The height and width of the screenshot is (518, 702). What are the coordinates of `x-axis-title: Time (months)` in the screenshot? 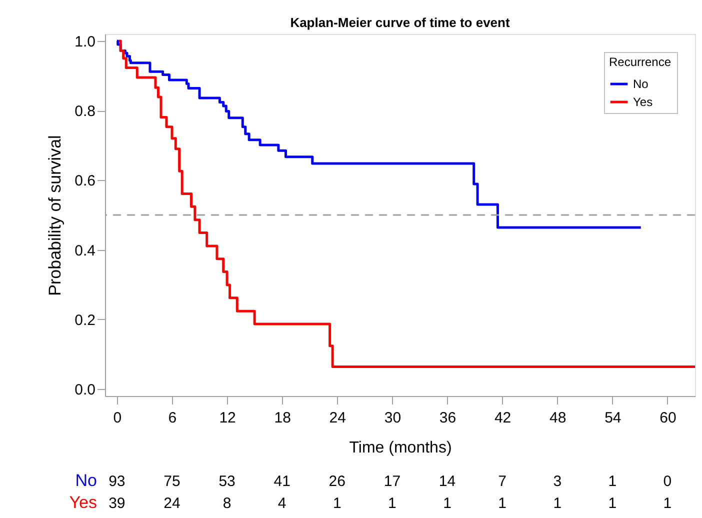 It's located at (400, 448).